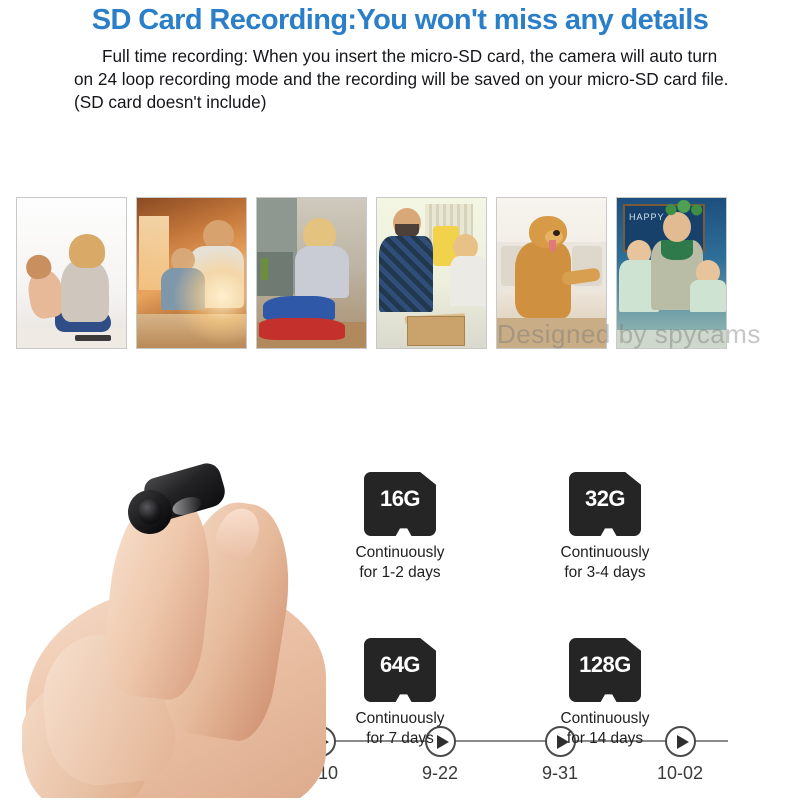 Image resolution: width=800 pixels, height=800 pixels. I want to click on capacity-caption-line2: for 1-2 days, so click(400, 572).